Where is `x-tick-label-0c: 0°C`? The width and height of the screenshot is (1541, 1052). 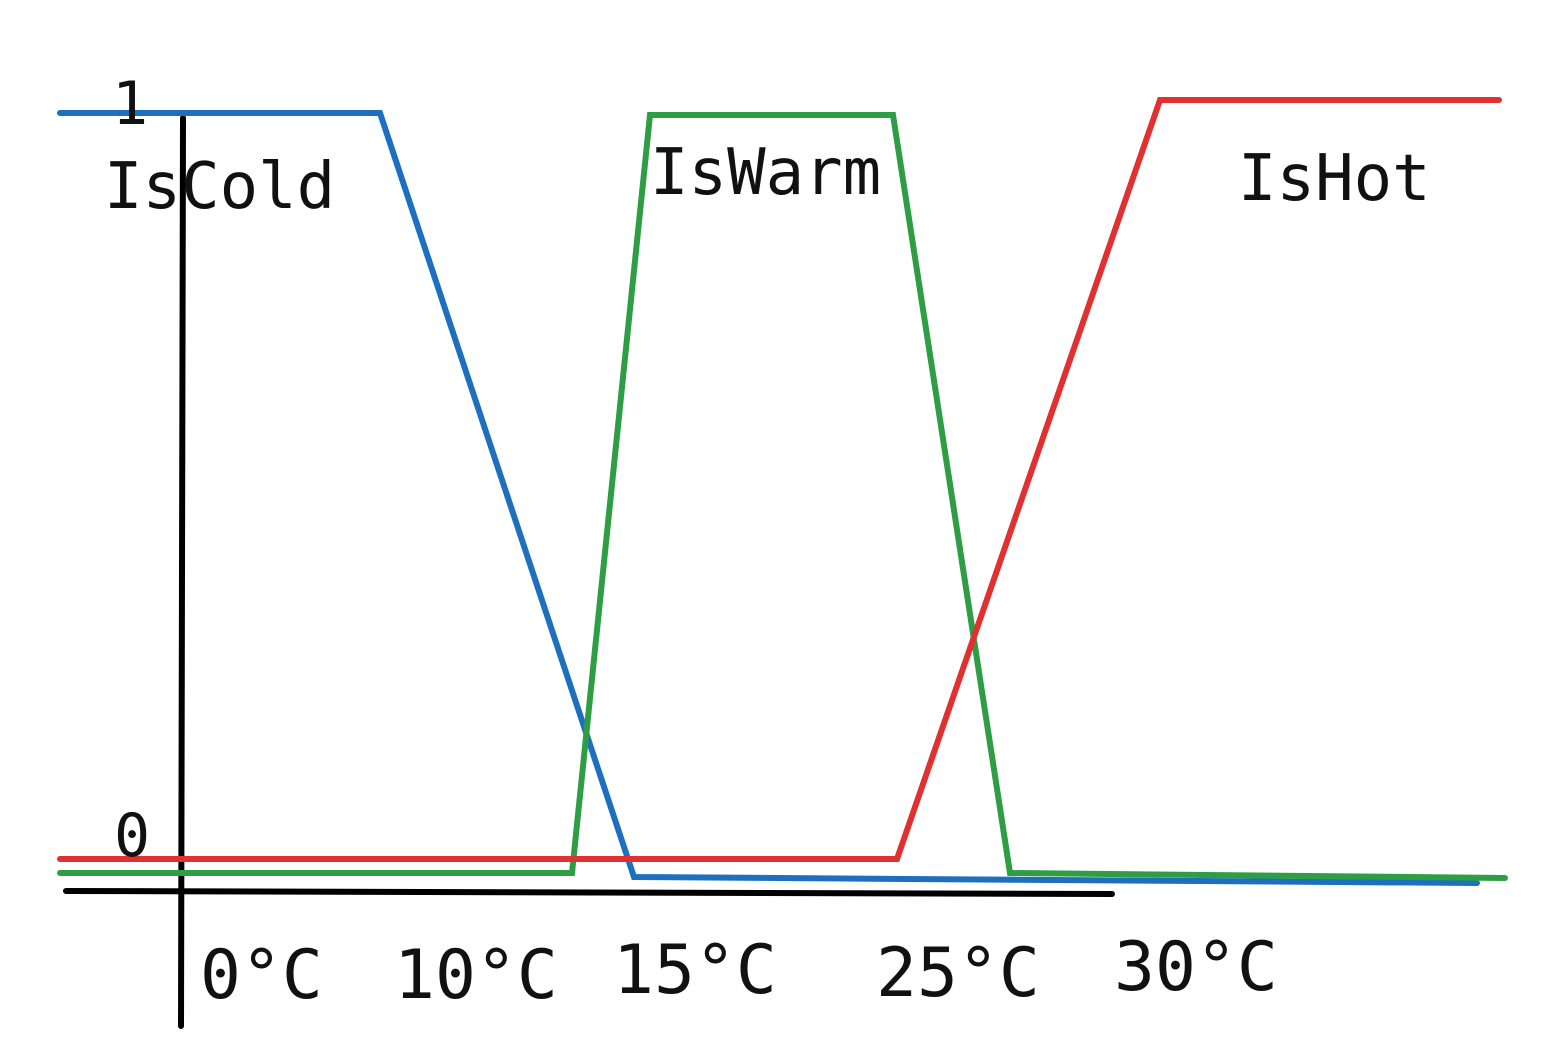 x-tick-label-0c: 0°C is located at coordinates (261, 975).